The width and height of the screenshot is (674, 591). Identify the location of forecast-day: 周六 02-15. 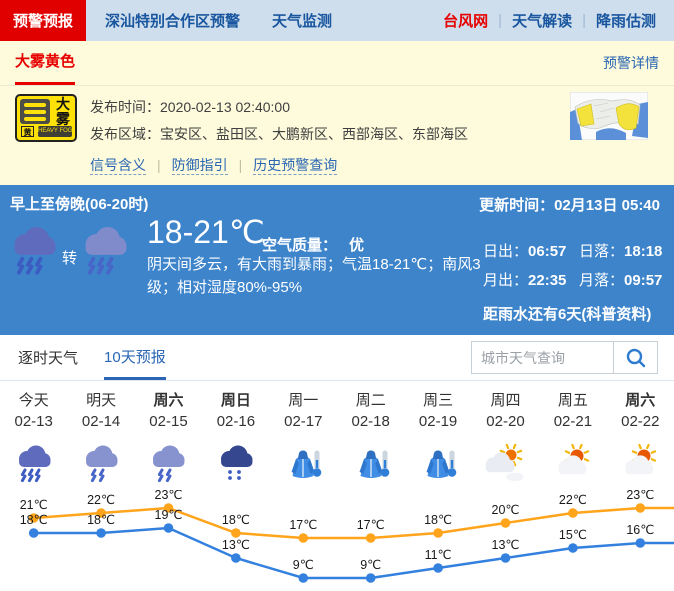
(168, 433).